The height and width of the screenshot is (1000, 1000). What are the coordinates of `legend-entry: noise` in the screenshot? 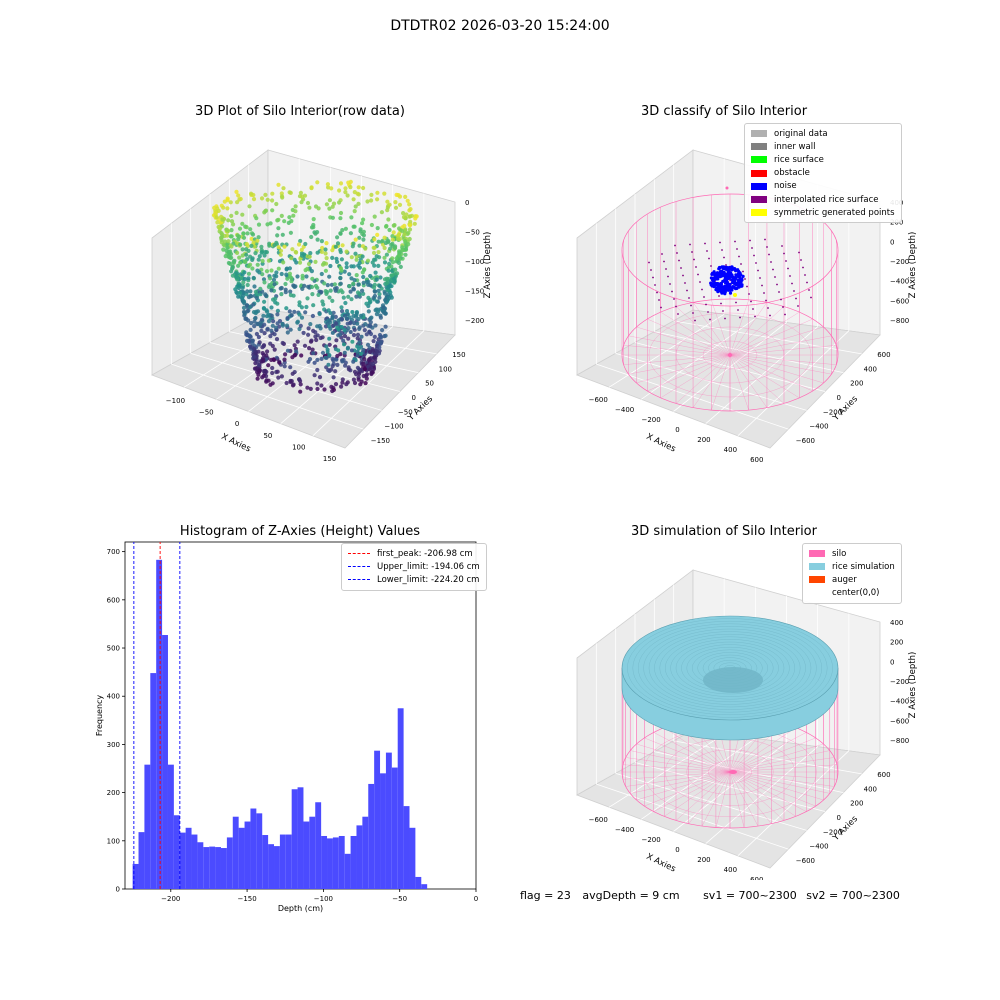 It's located at (823, 186).